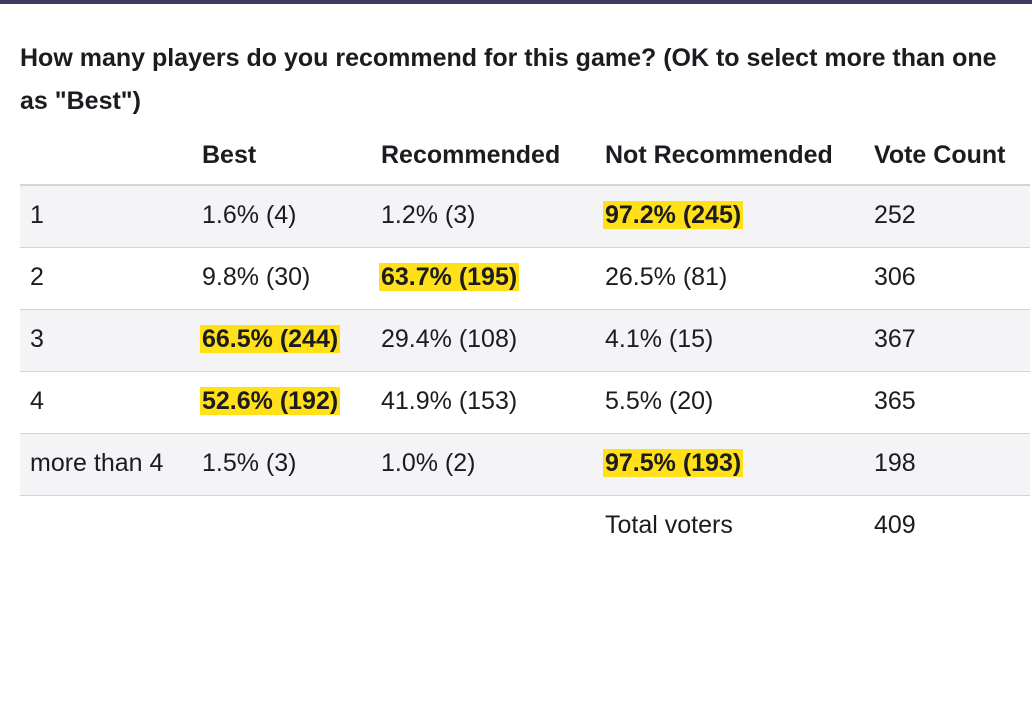 The width and height of the screenshot is (1032, 715). I want to click on not-recommended-cell: 97.2% (245), so click(729, 216).